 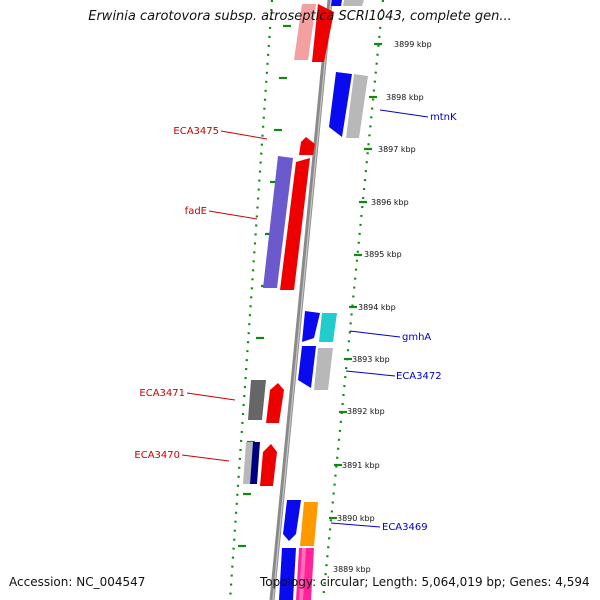 I want to click on tick-label-3891: 3891 kbp, so click(x=361, y=465).